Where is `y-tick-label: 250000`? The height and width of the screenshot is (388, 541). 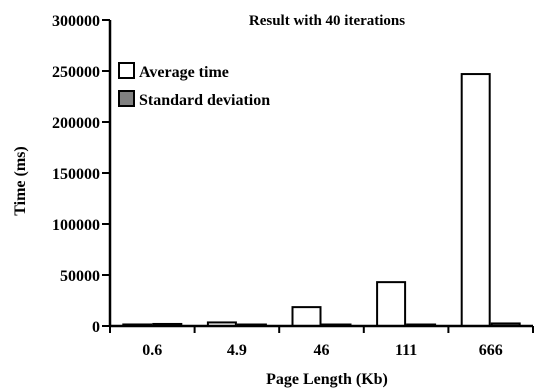 y-tick-label: 250000 is located at coordinates (76, 72).